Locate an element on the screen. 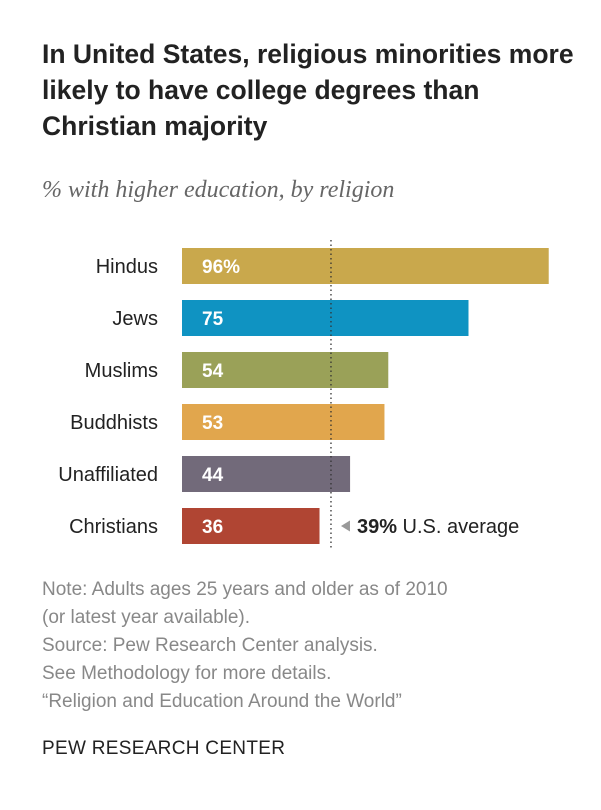 The height and width of the screenshot is (810, 601). average-label: 39% U.S. average is located at coordinates (438, 527).